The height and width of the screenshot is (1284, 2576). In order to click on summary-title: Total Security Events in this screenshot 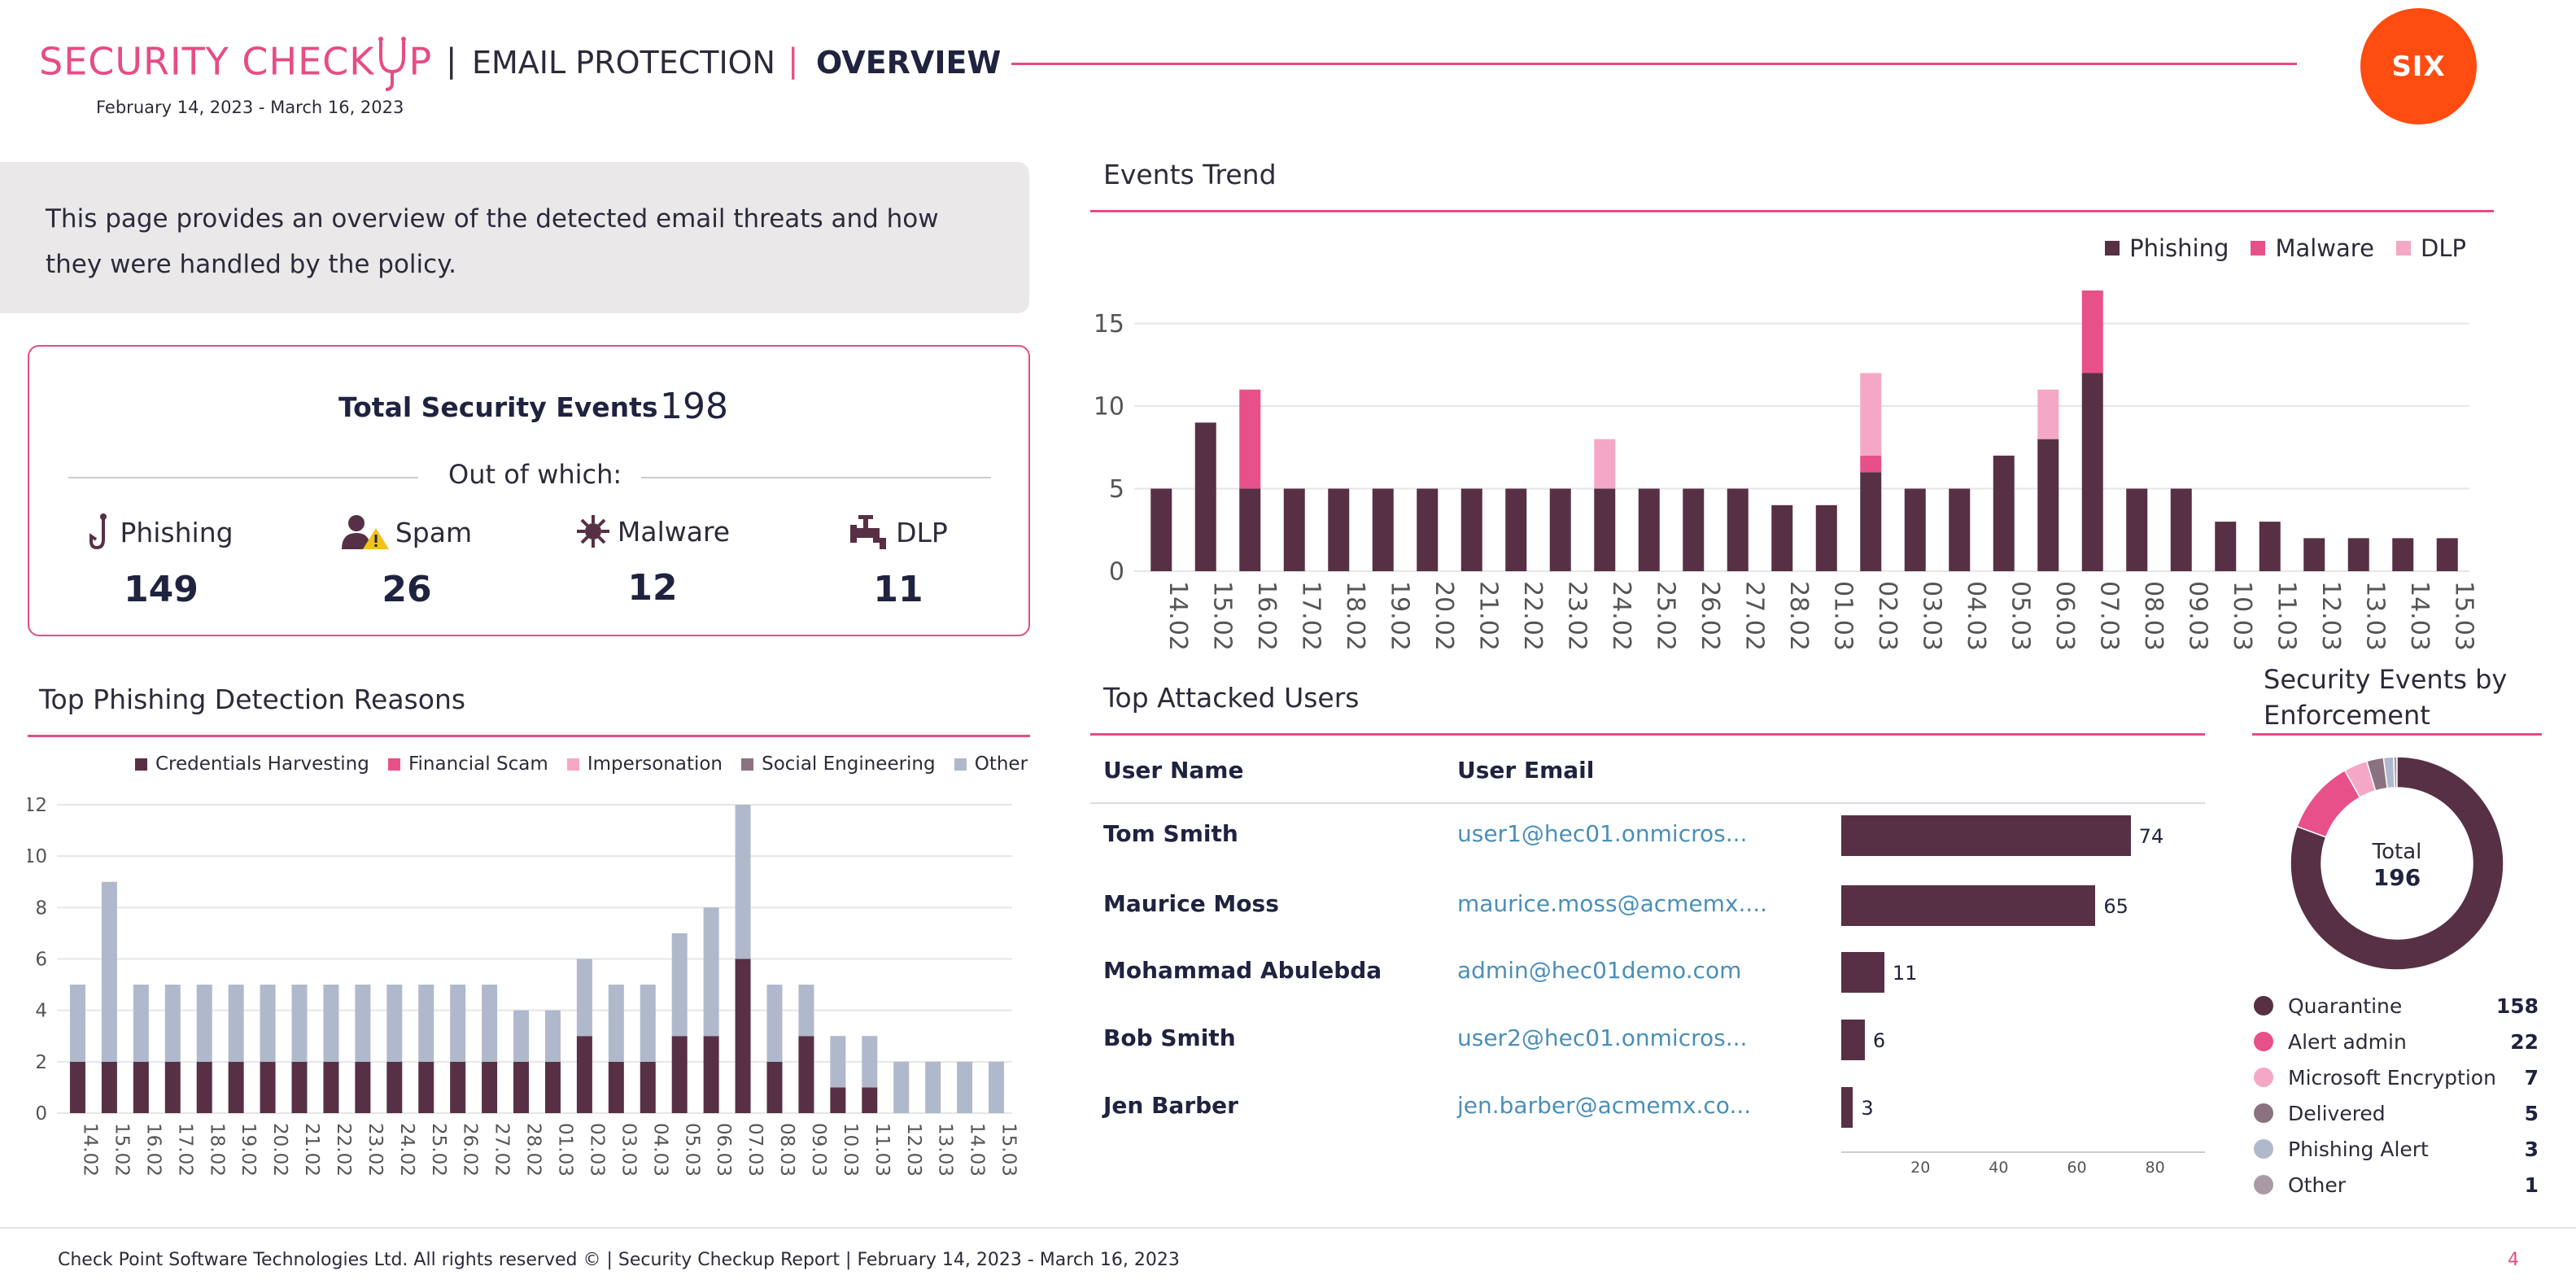, I will do `click(498, 407)`.